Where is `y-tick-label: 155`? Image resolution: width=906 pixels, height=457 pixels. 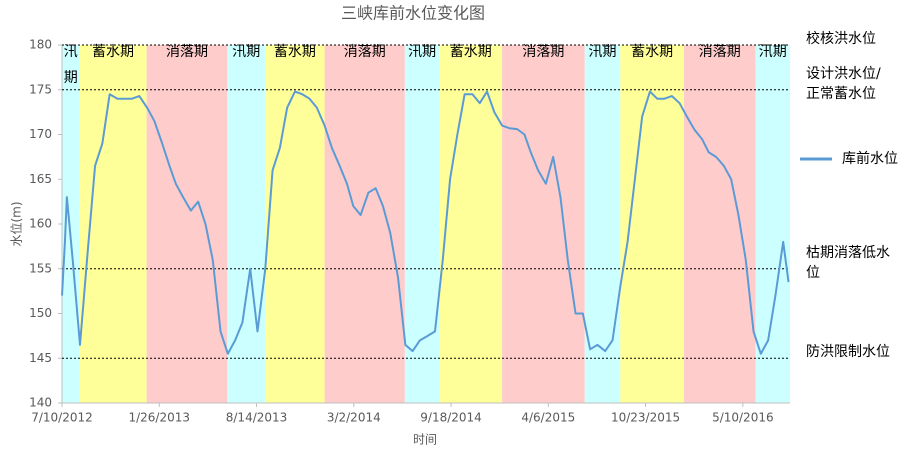
y-tick-label: 155 is located at coordinates (40, 268).